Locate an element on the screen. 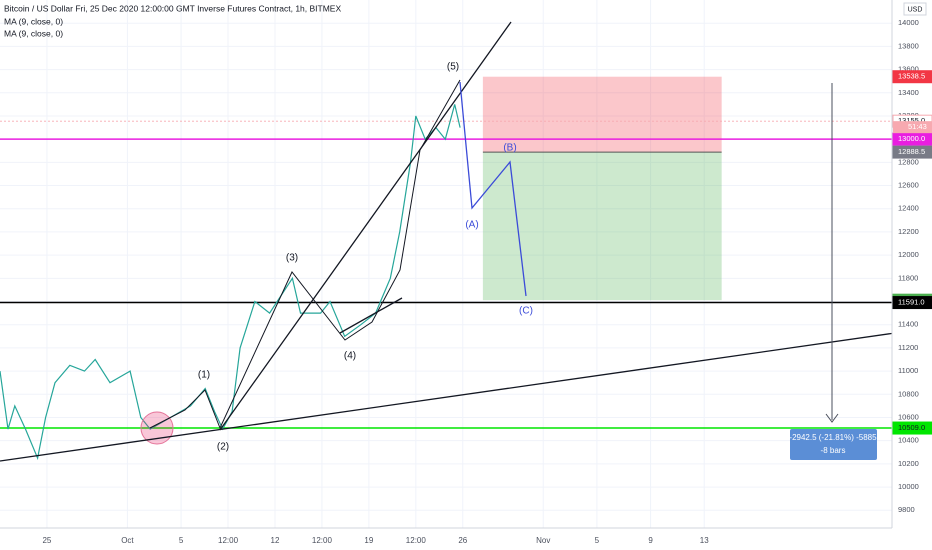 The width and height of the screenshot is (932, 550). x-tick-label: 25 is located at coordinates (46, 540).